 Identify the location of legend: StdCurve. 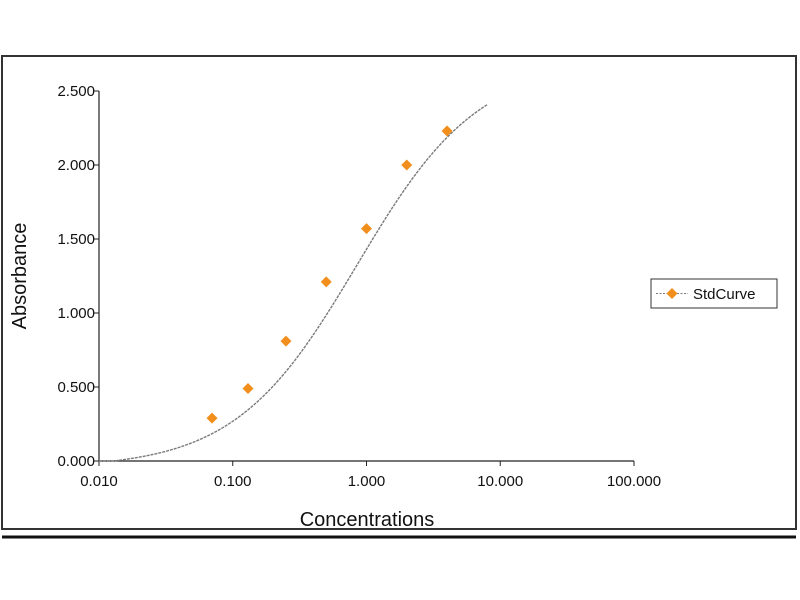
(714, 293).